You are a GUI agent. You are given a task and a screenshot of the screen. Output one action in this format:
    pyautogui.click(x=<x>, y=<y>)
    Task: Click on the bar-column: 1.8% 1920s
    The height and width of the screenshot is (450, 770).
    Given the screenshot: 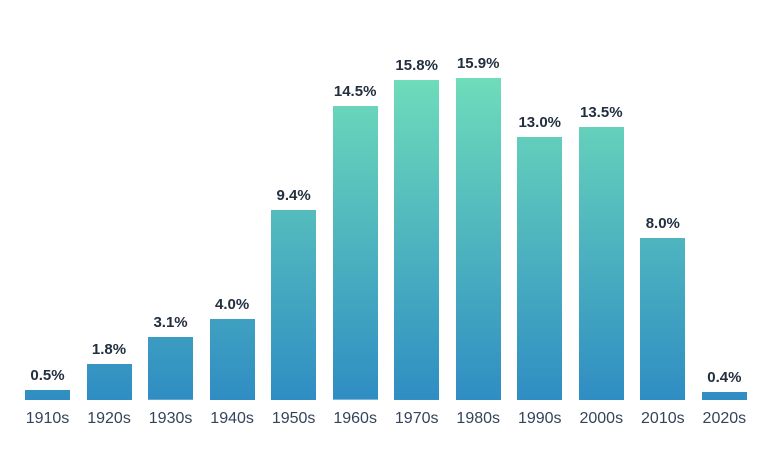 What is the action you would take?
    pyautogui.click(x=109, y=395)
    